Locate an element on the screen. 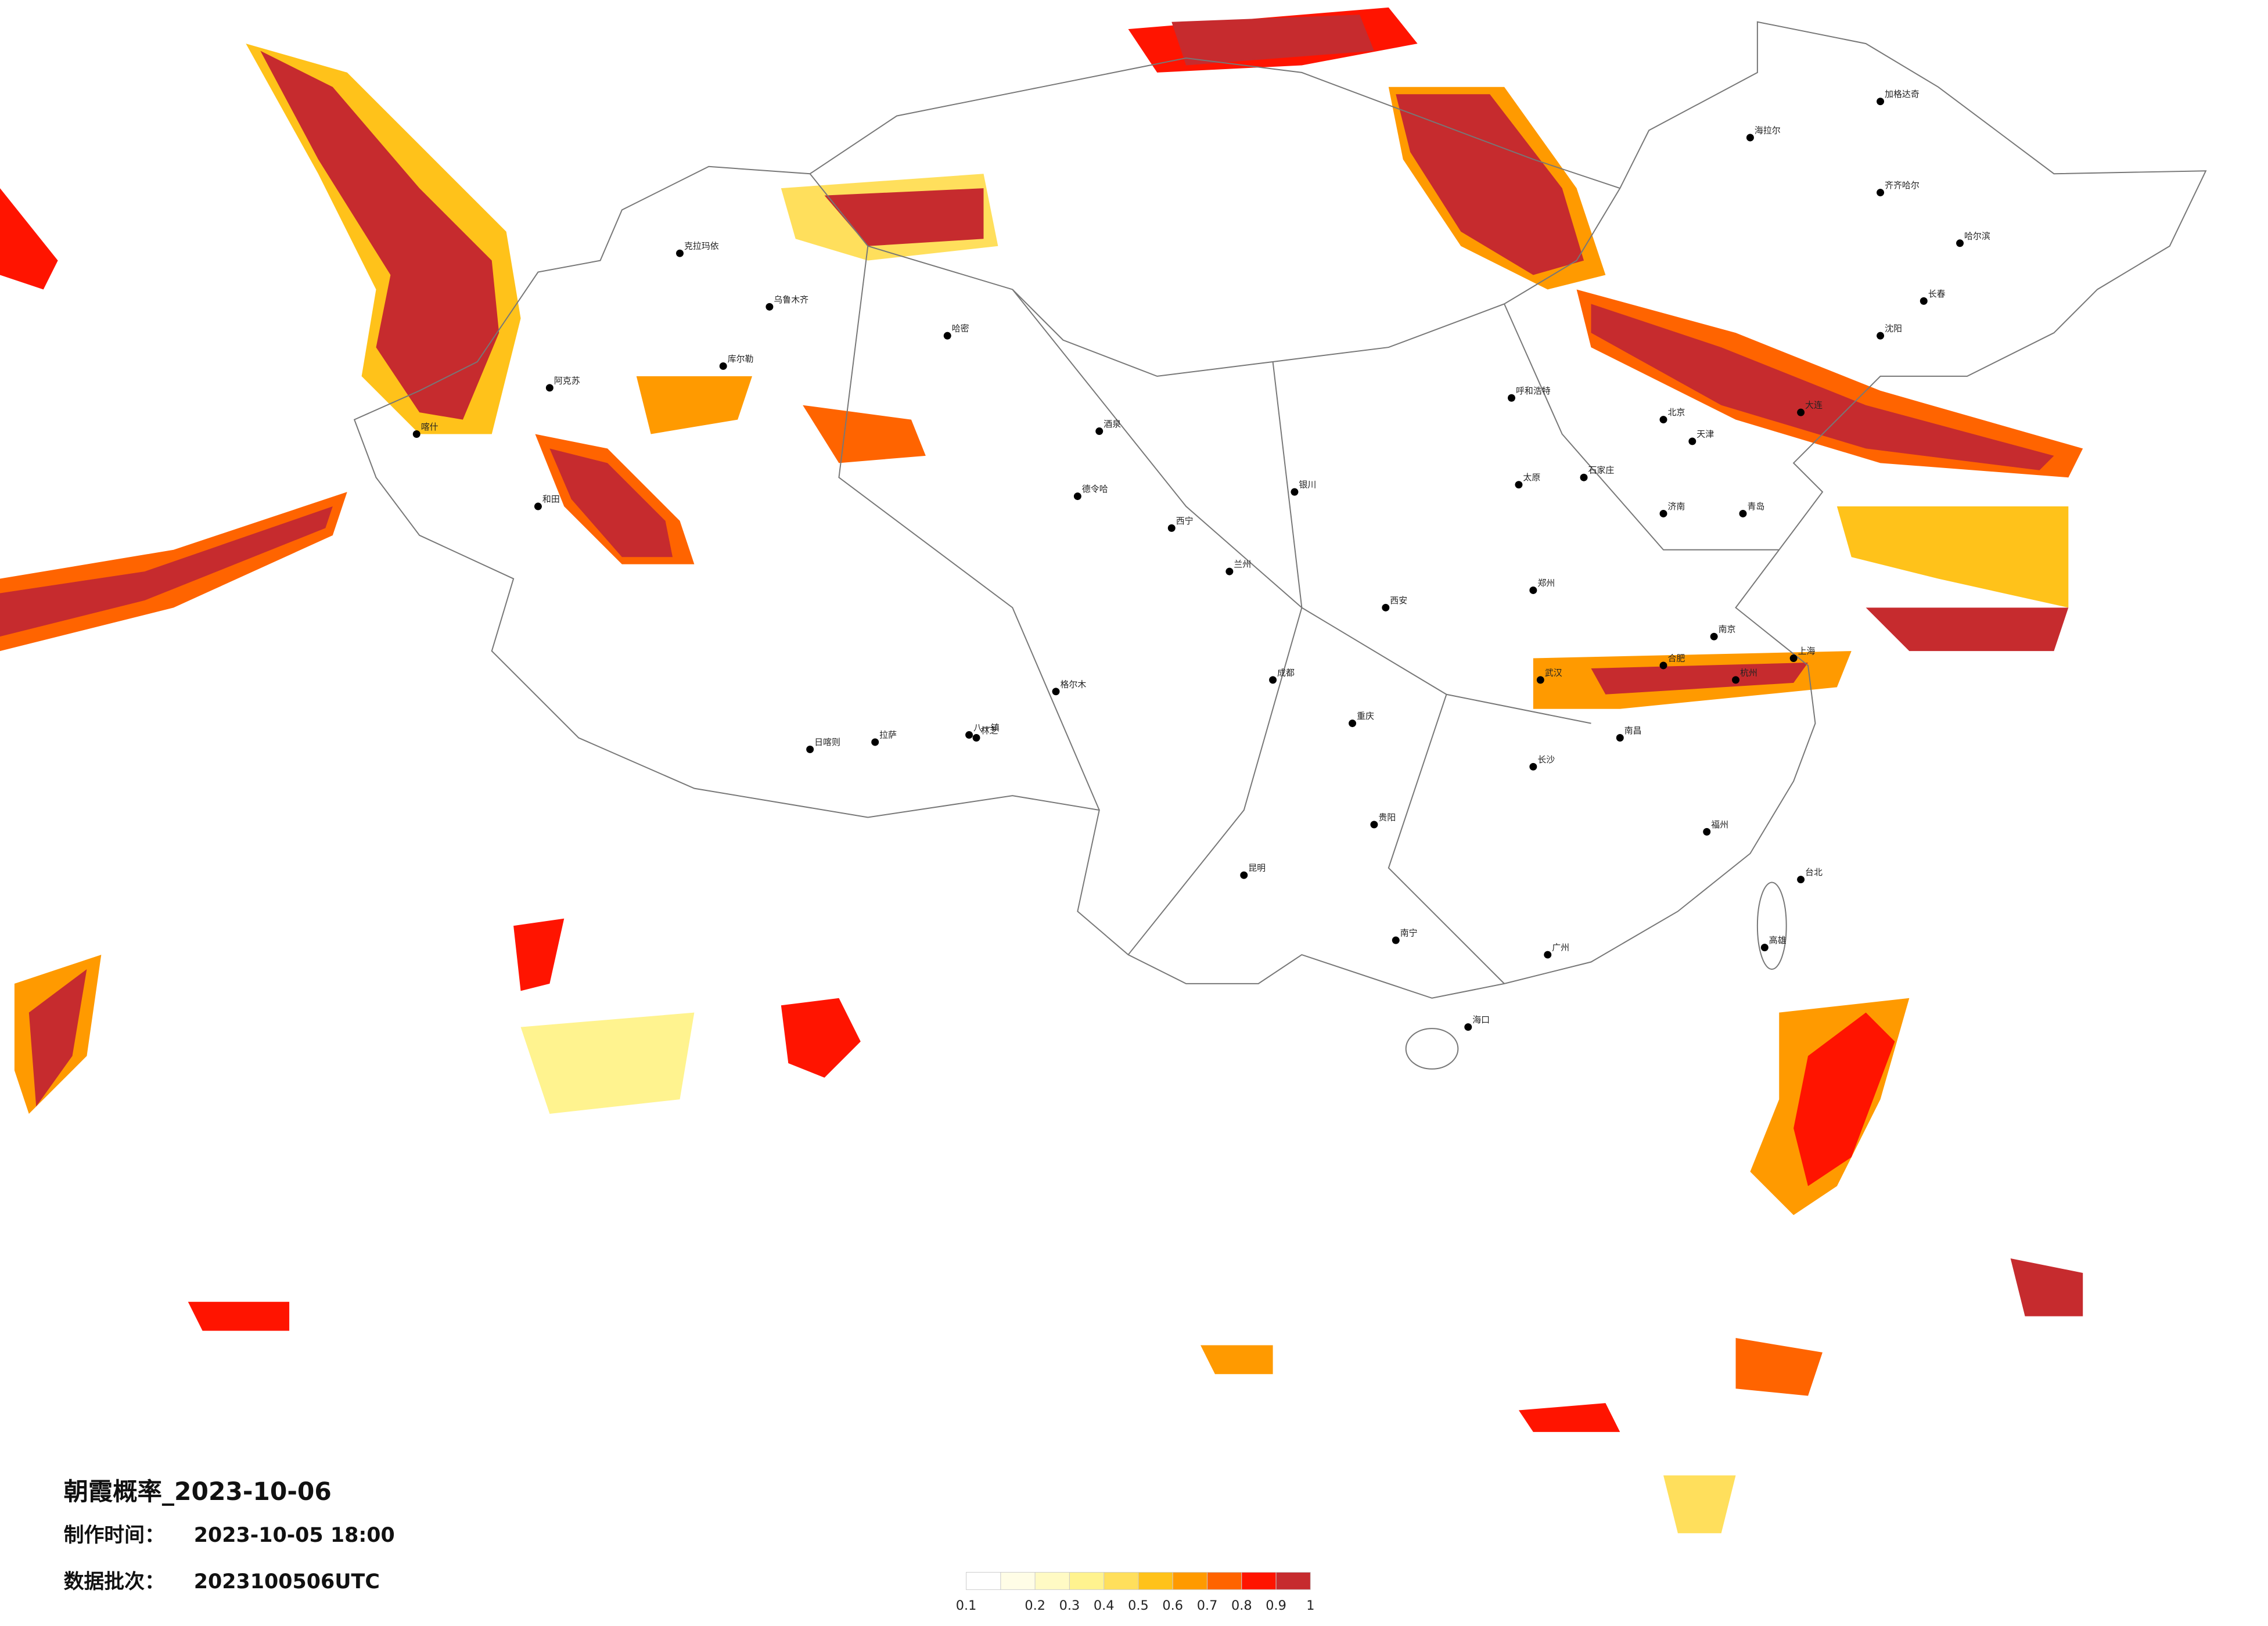 This screenshot has height=1626, width=2268. city-label: 喀什 is located at coordinates (429, 427).